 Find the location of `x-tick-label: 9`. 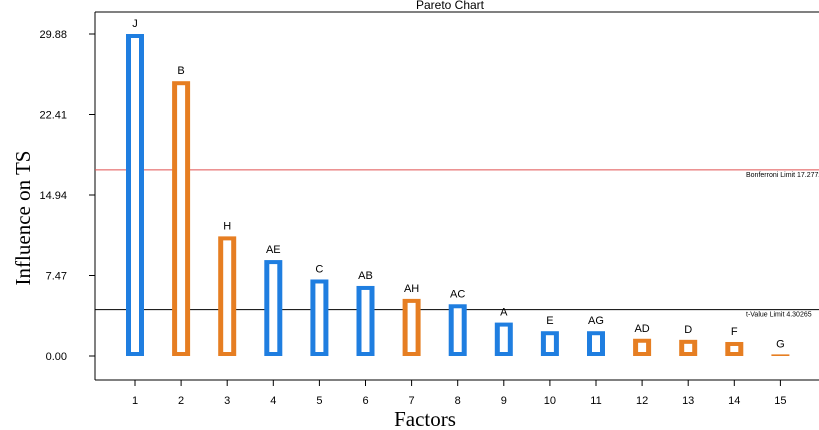

x-tick-label: 9 is located at coordinates (504, 401).